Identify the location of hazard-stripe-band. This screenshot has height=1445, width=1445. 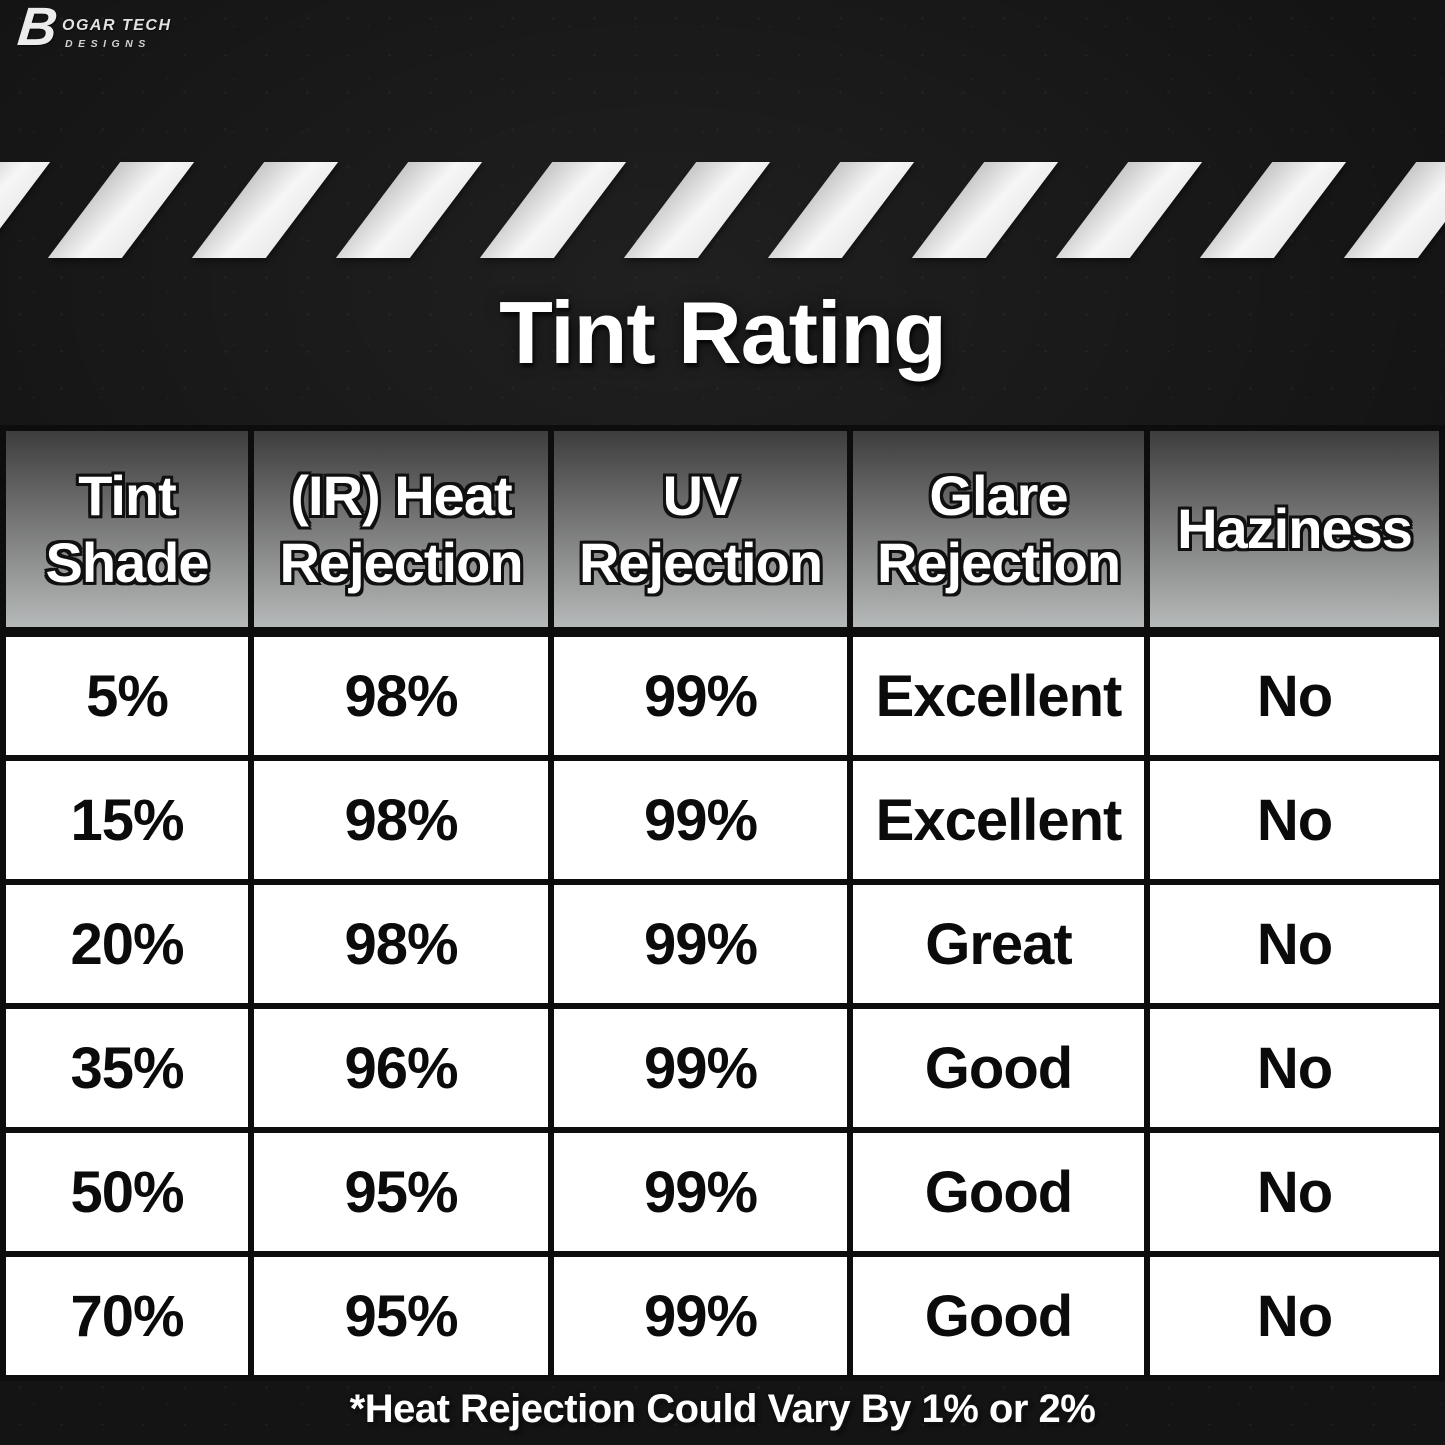
(722, 210).